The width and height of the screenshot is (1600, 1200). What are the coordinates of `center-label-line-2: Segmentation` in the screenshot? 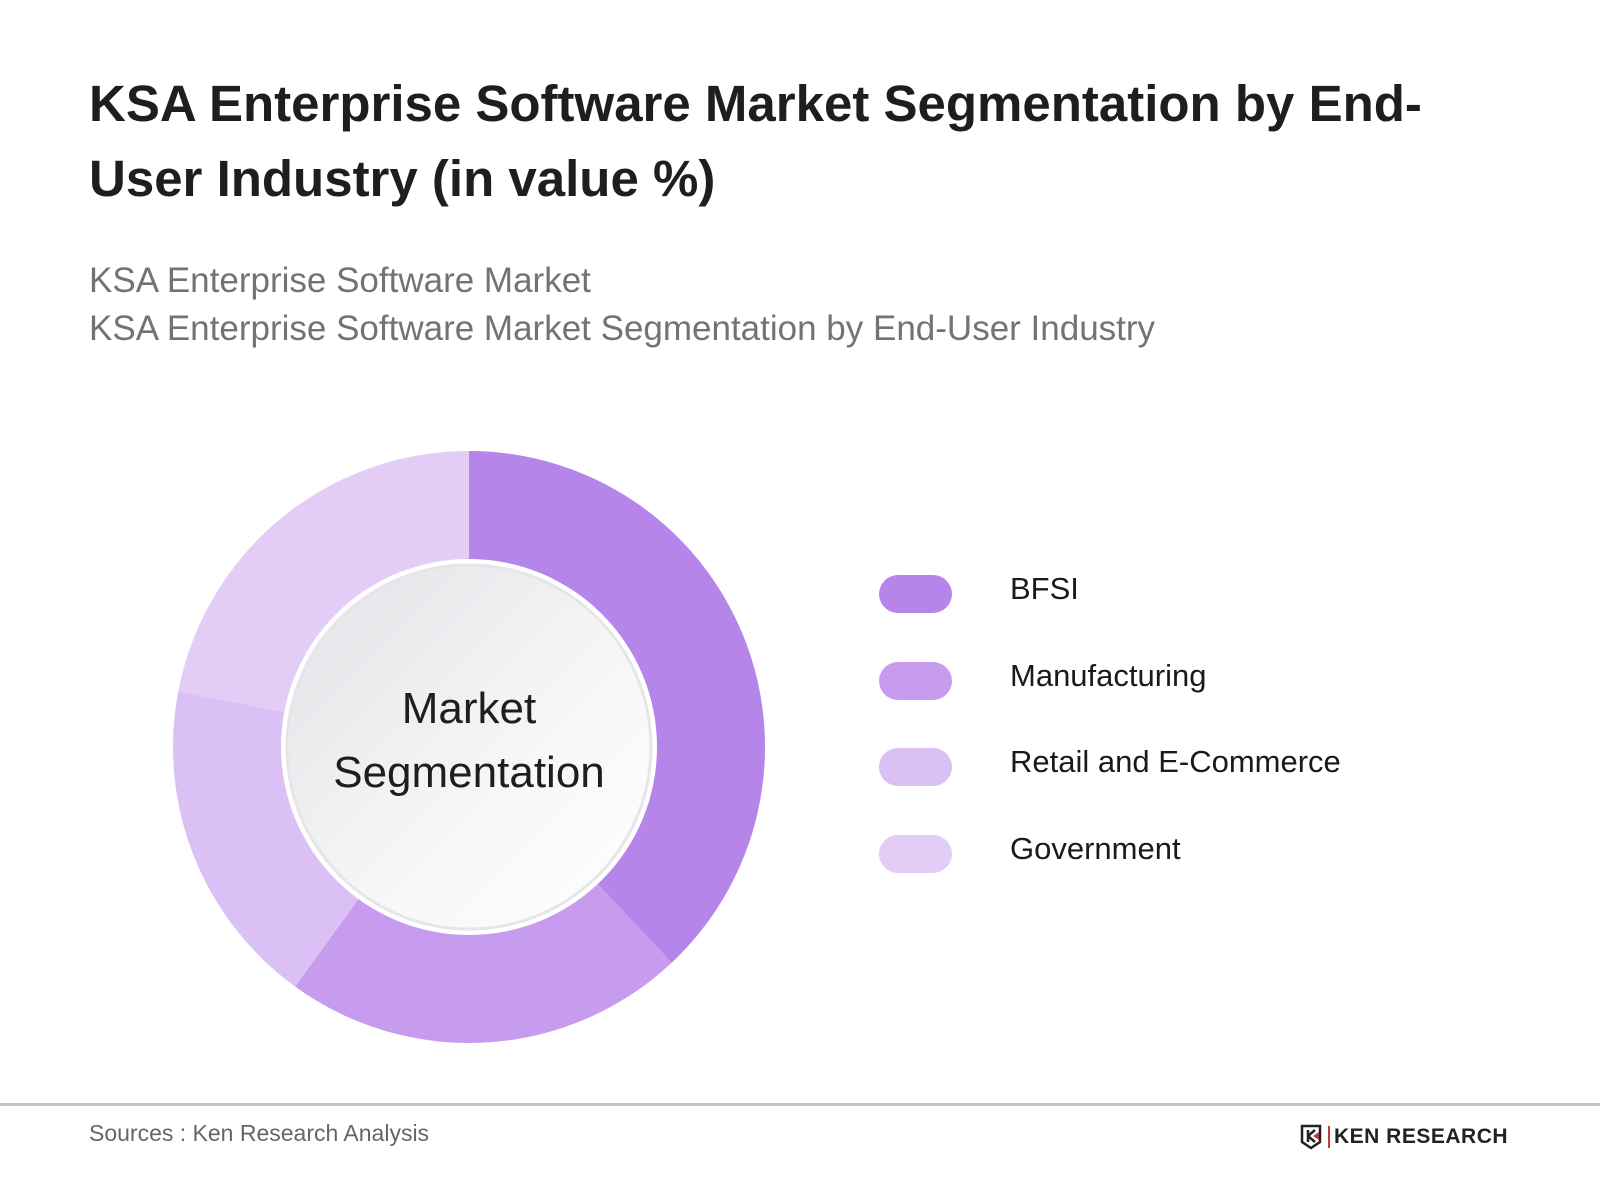 It's located at (469, 772).